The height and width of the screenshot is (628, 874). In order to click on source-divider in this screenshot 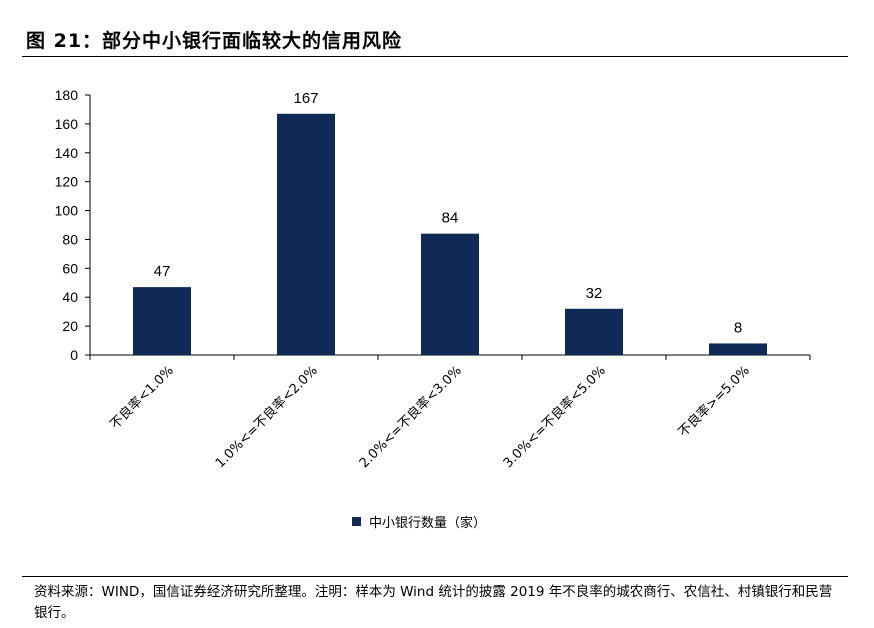, I will do `click(435, 576)`.